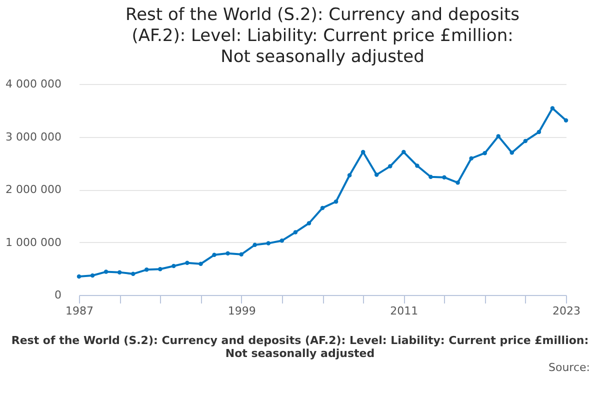  What do you see at coordinates (323, 36) in the screenshot?
I see `chart-title: Rest of the World (S.2): Currency and deposits (AF.2): Level: Liability: Current price £million: Not seasonally adjusted` at bounding box center [323, 36].